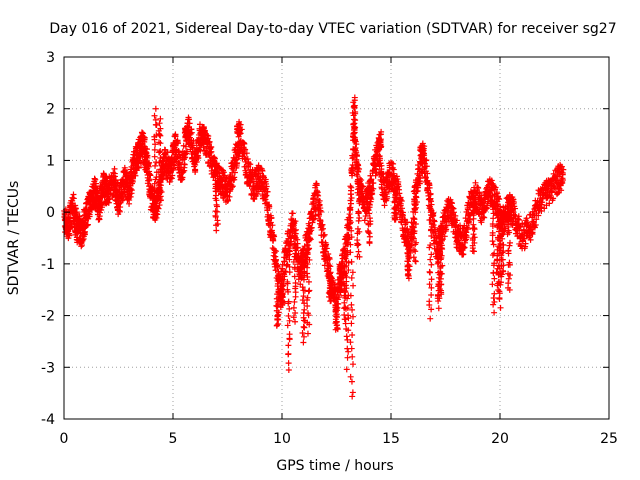 The image size is (640, 480). What do you see at coordinates (48, 239) in the screenshot?
I see `y-tick-labels: -4 -3 -2 -1 0 1 2 3` at bounding box center [48, 239].